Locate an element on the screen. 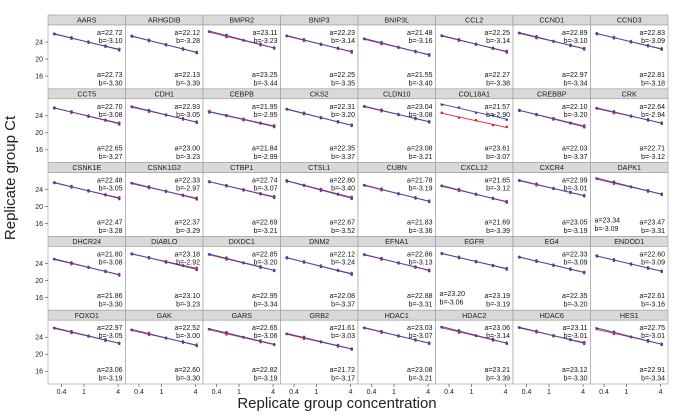 The width and height of the screenshot is (680, 416). x-tick-label: 4 is located at coordinates (428, 392).